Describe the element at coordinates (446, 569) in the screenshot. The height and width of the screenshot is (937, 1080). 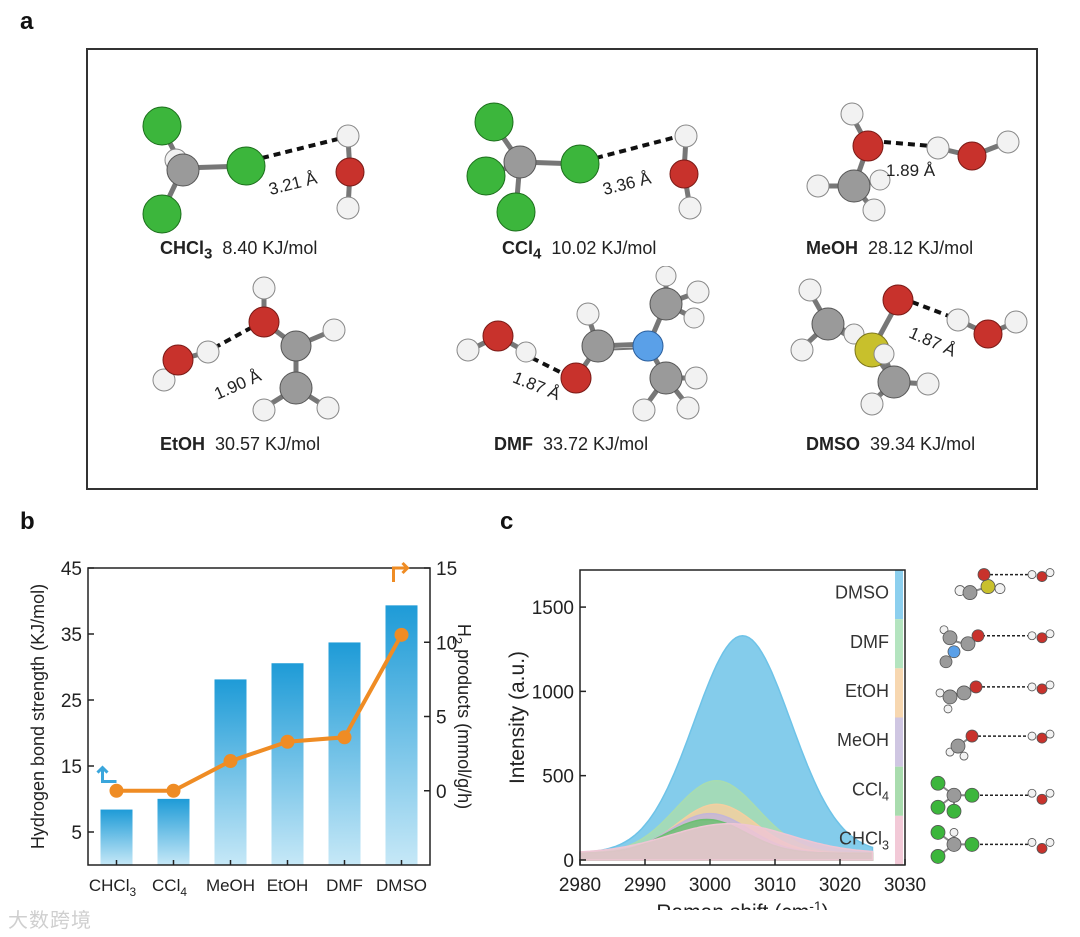
I see `y2-tick-label: 15` at that location.